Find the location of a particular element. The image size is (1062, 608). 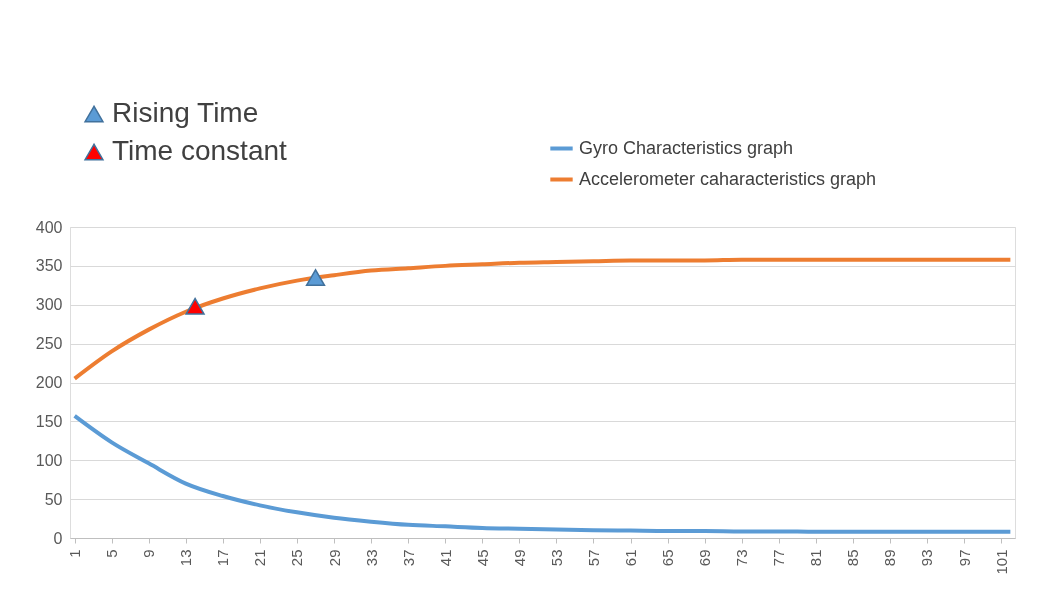

y-tick-label: 400 is located at coordinates (49, 227).